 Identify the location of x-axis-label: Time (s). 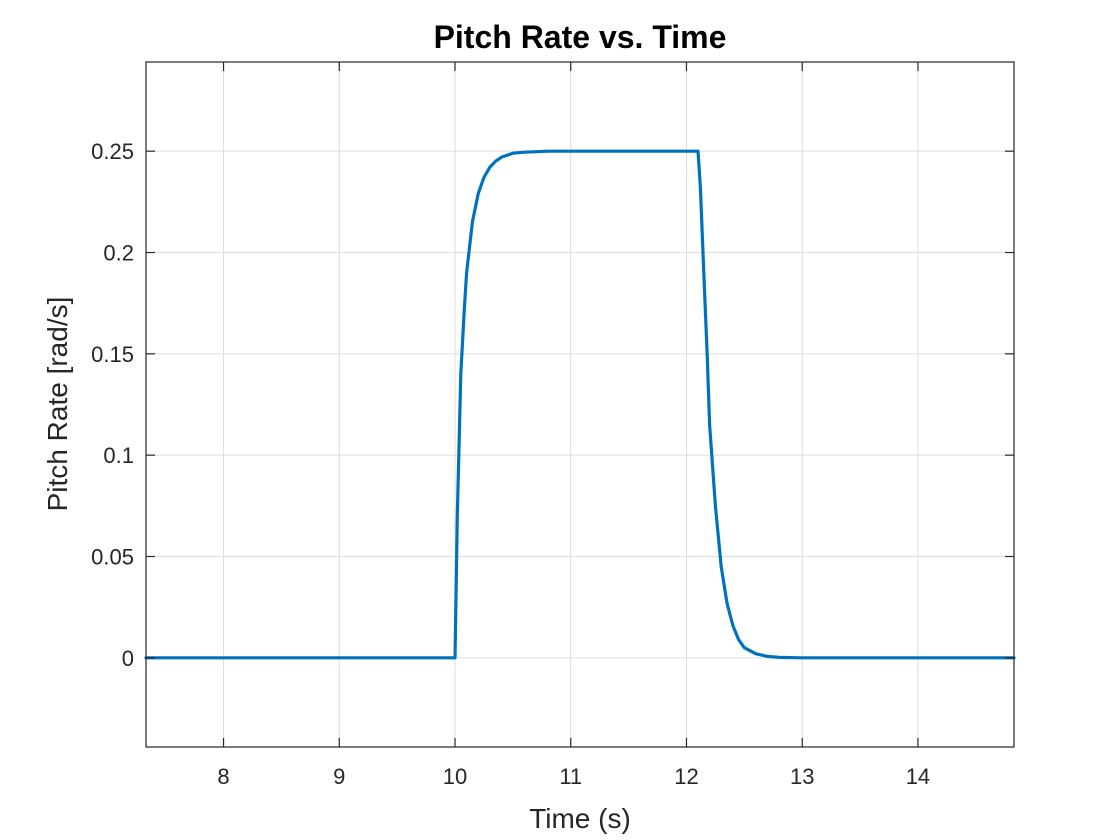
(580, 818).